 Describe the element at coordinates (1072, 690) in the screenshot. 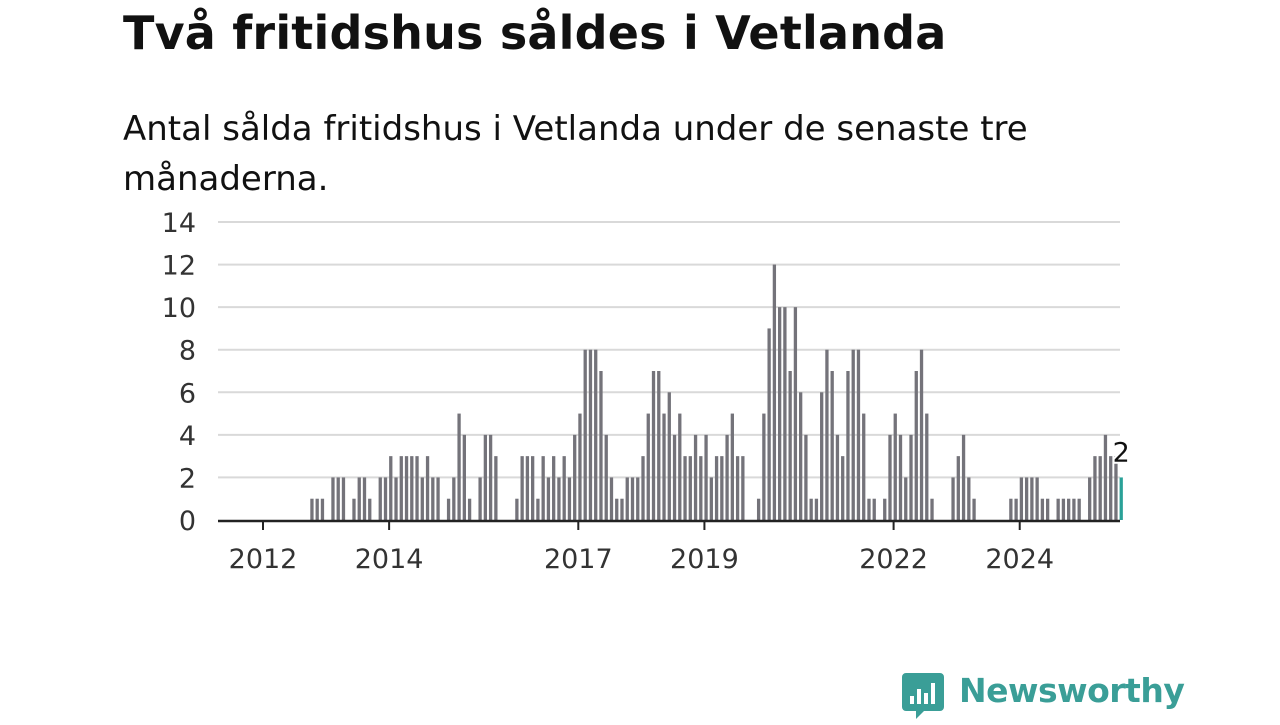

I see `brand-name: Newsworthy` at that location.